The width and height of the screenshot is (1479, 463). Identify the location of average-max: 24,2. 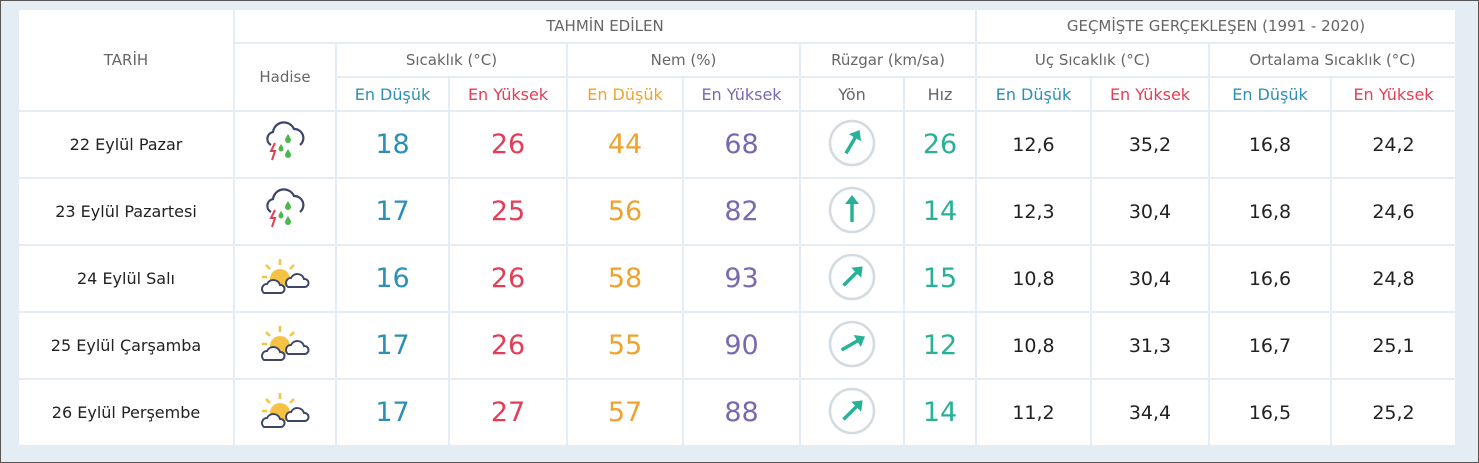
(1393, 144).